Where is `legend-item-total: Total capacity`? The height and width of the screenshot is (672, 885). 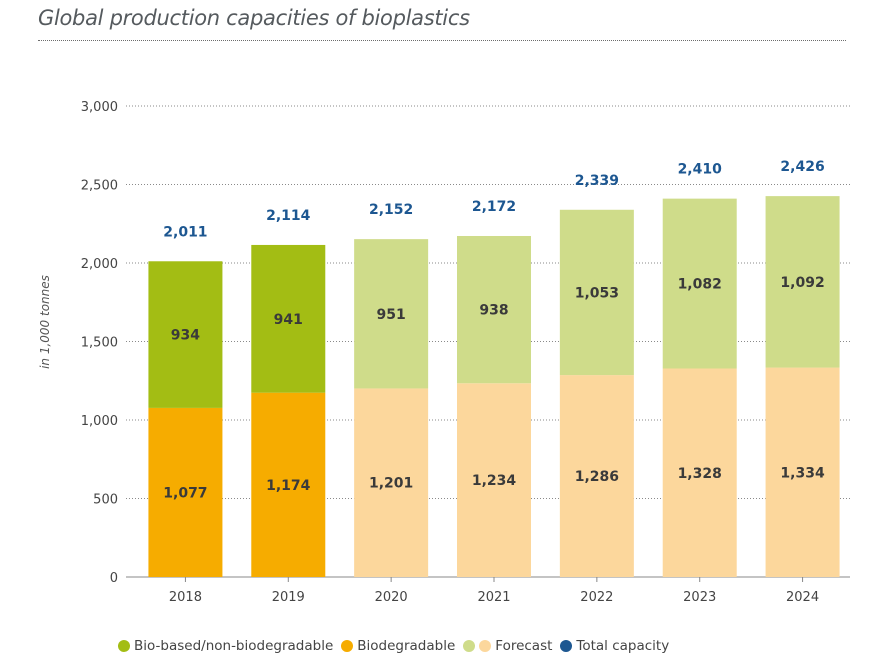 legend-item-total: Total capacity is located at coordinates (614, 646).